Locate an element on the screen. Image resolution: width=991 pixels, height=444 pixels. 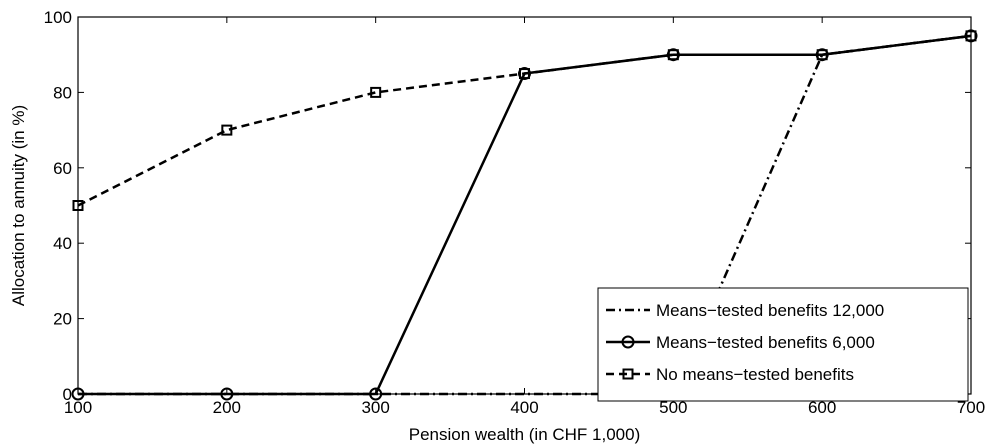
x-tick-label: 600 is located at coordinates (822, 407).